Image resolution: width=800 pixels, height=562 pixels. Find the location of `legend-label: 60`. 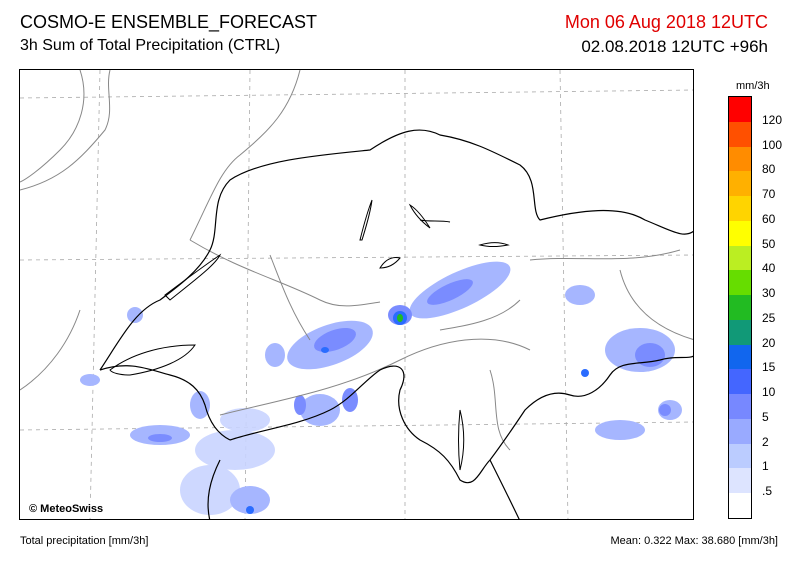

legend-label: 60 is located at coordinates (769, 218).